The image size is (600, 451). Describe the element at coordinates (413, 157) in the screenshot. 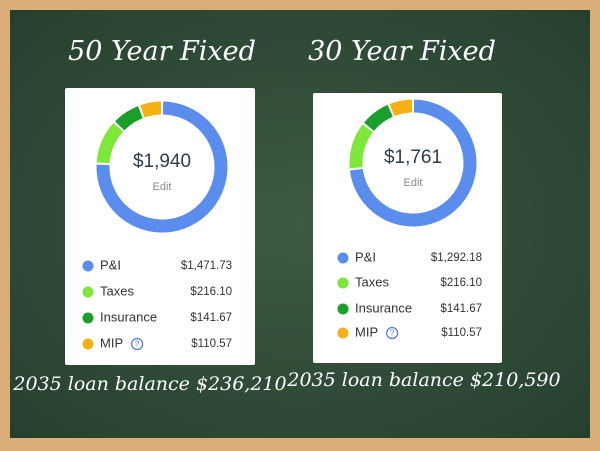

I see `center-total: $1,761` at that location.